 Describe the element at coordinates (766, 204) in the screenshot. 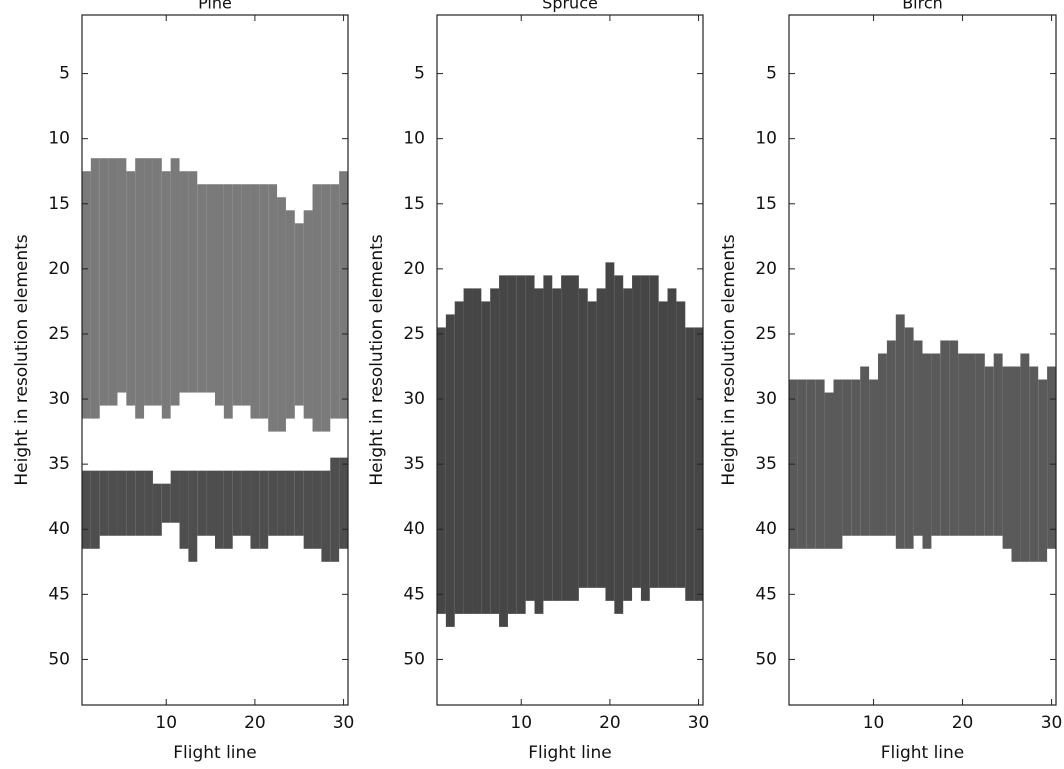

I see `y-tick-label: 15` at that location.